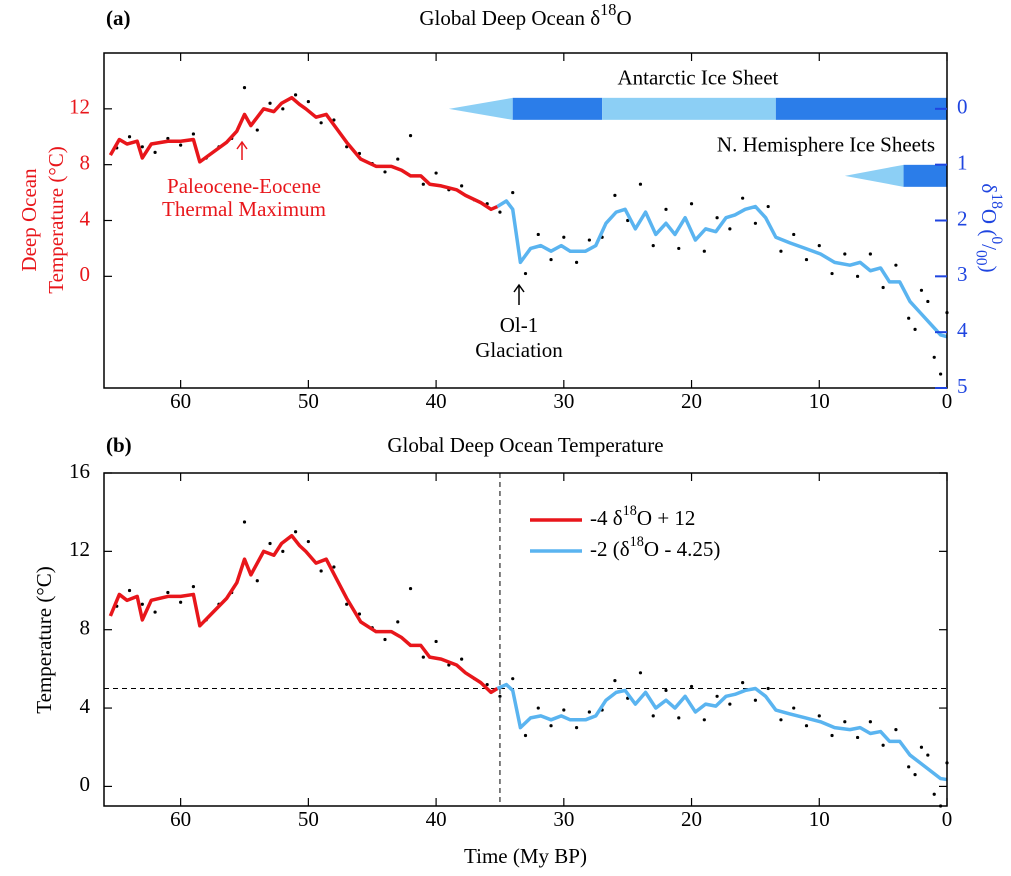 The width and height of the screenshot is (1011, 876). What do you see at coordinates (989, 188) in the screenshot?
I see `text-part: δ` at bounding box center [989, 188].